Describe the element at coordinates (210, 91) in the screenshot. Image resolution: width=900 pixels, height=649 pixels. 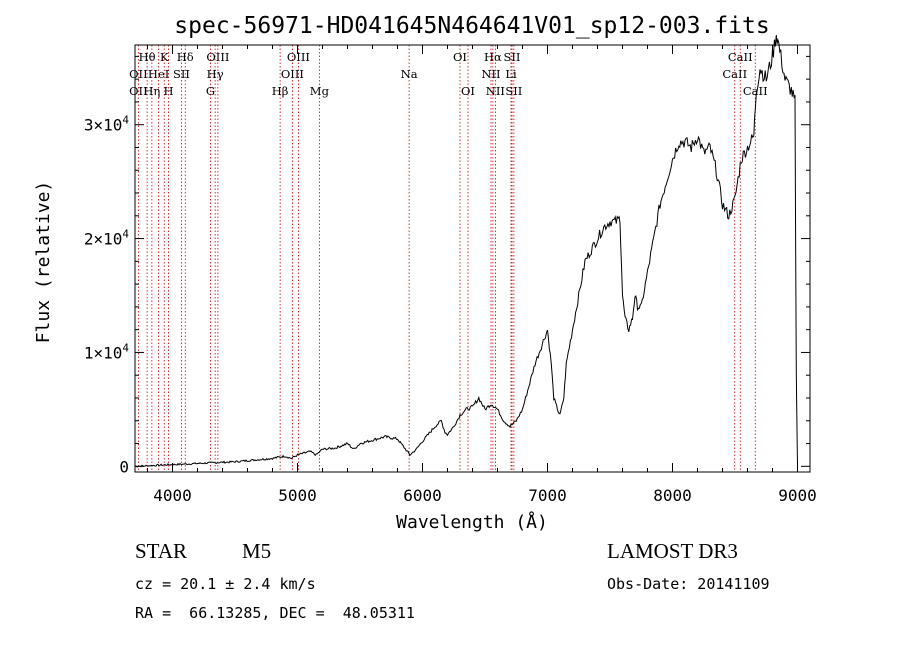
I see `spectral-line-label: G` at that location.